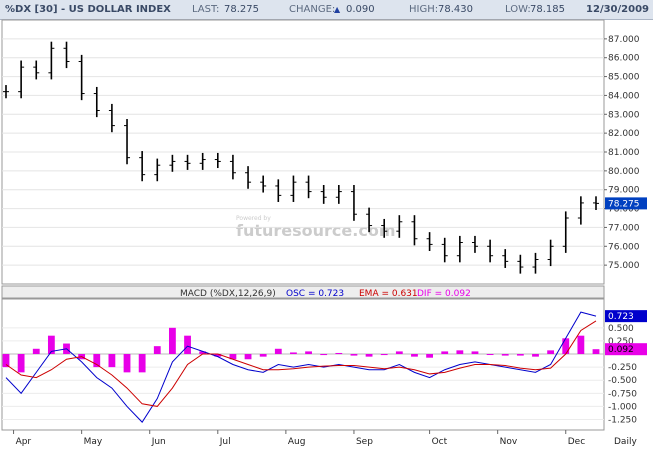 The image size is (653, 451). What do you see at coordinates (625, 442) in the screenshot?
I see `month-label: Daily` at bounding box center [625, 442].